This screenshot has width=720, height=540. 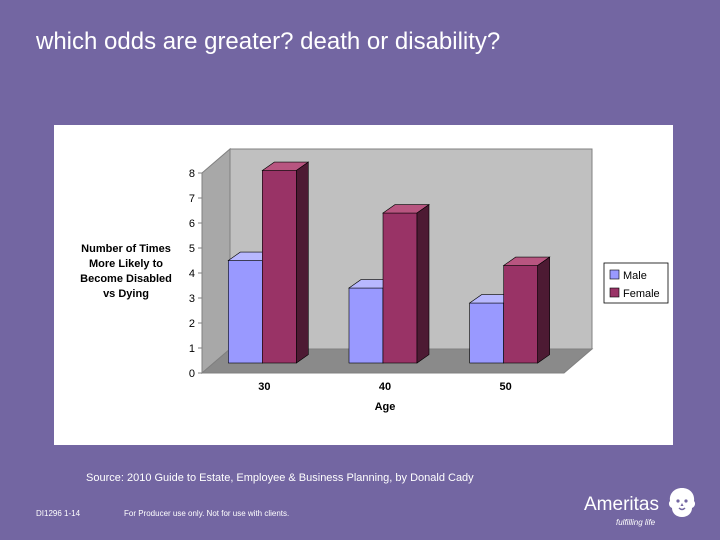 I want to click on y-tick-label: 1, so click(x=192, y=349).